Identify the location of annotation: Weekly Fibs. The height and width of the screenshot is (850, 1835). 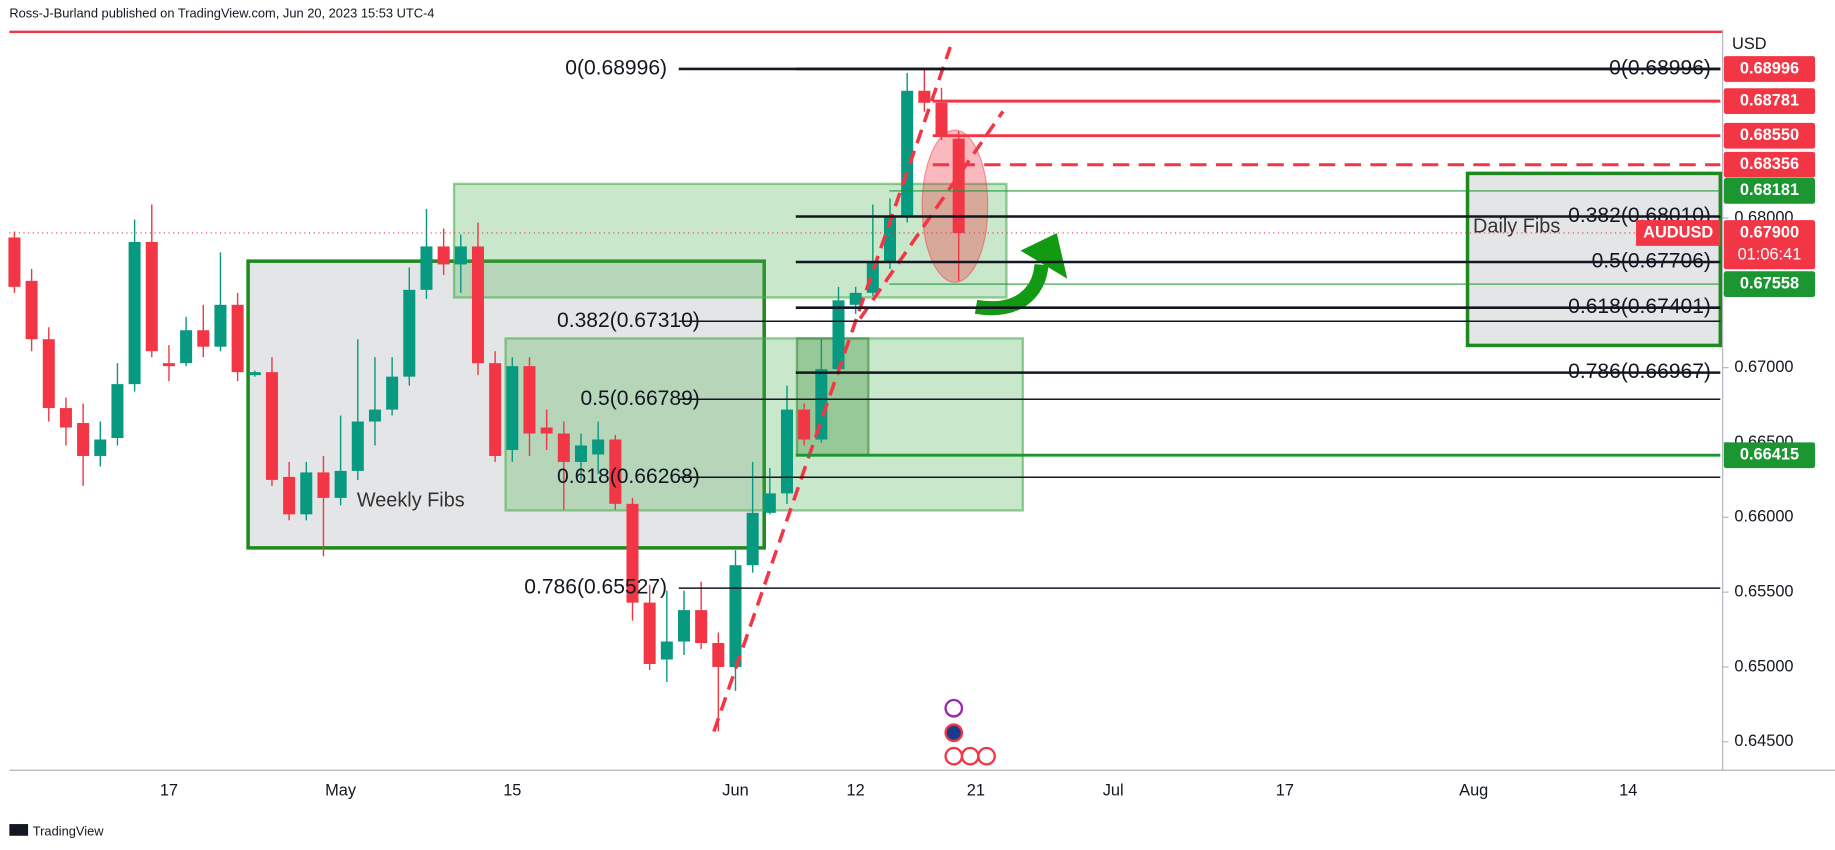
(411, 500).